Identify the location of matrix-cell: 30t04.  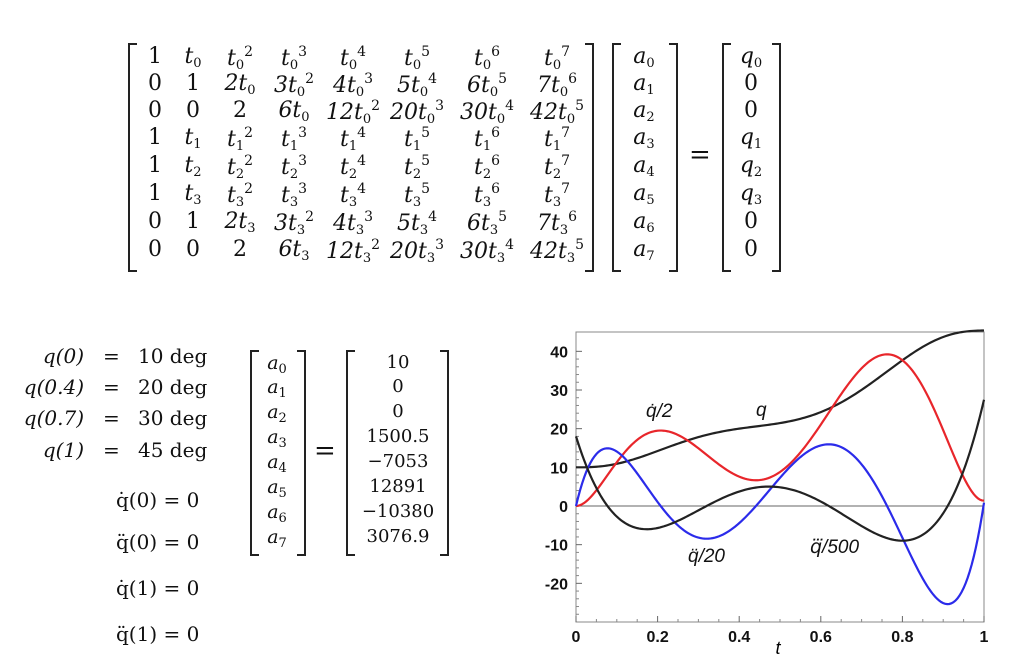
(487, 112).